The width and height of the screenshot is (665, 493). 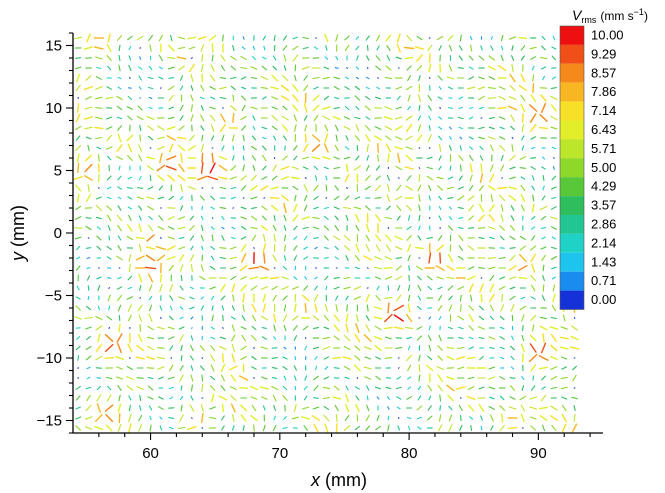 I want to click on colorbar-swatch, so click(x=572, y=73).